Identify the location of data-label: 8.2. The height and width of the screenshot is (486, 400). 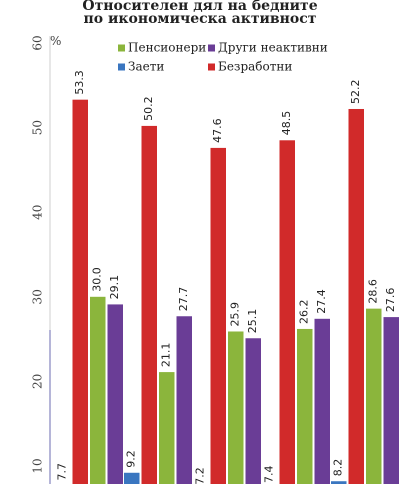
(338, 468).